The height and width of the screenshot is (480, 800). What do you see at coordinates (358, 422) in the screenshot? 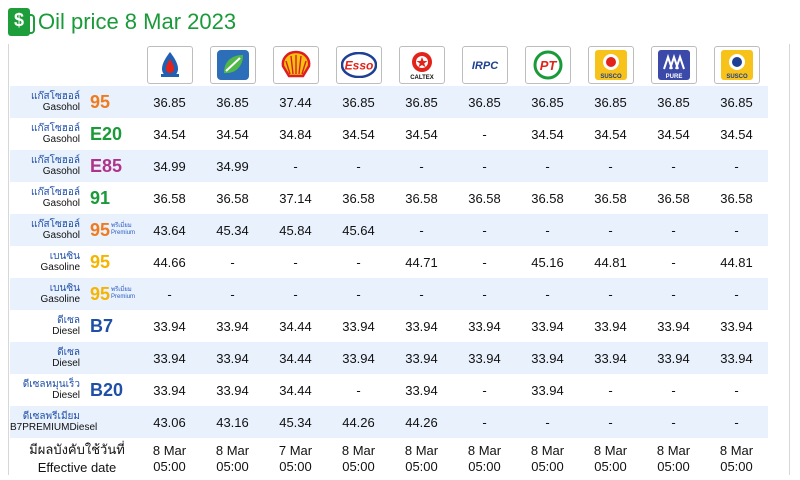
I see `price-cell: 44.26` at bounding box center [358, 422].